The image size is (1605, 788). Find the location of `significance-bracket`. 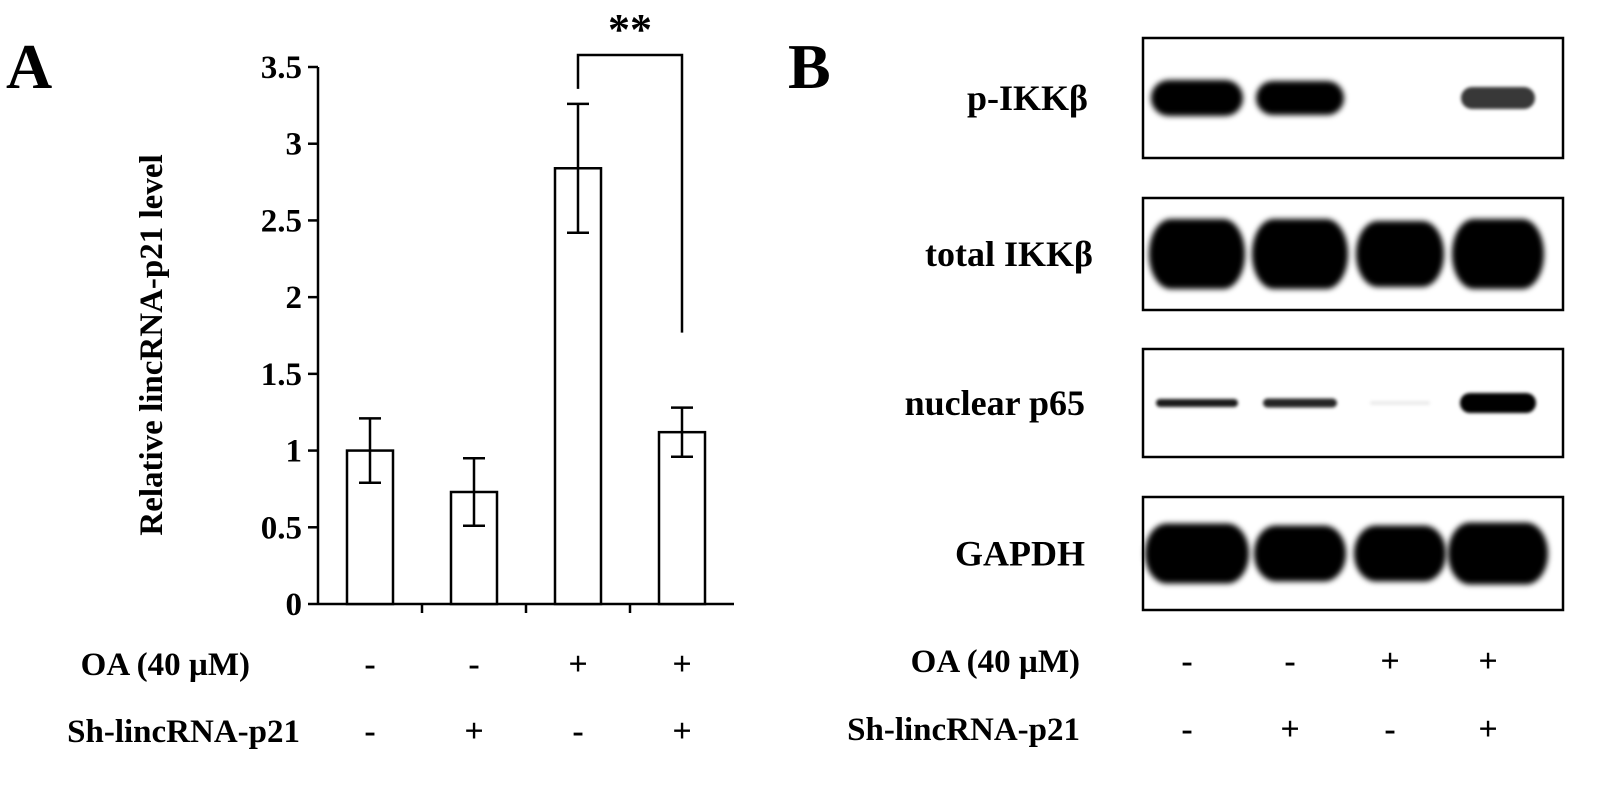

significance-bracket is located at coordinates (630, 193).